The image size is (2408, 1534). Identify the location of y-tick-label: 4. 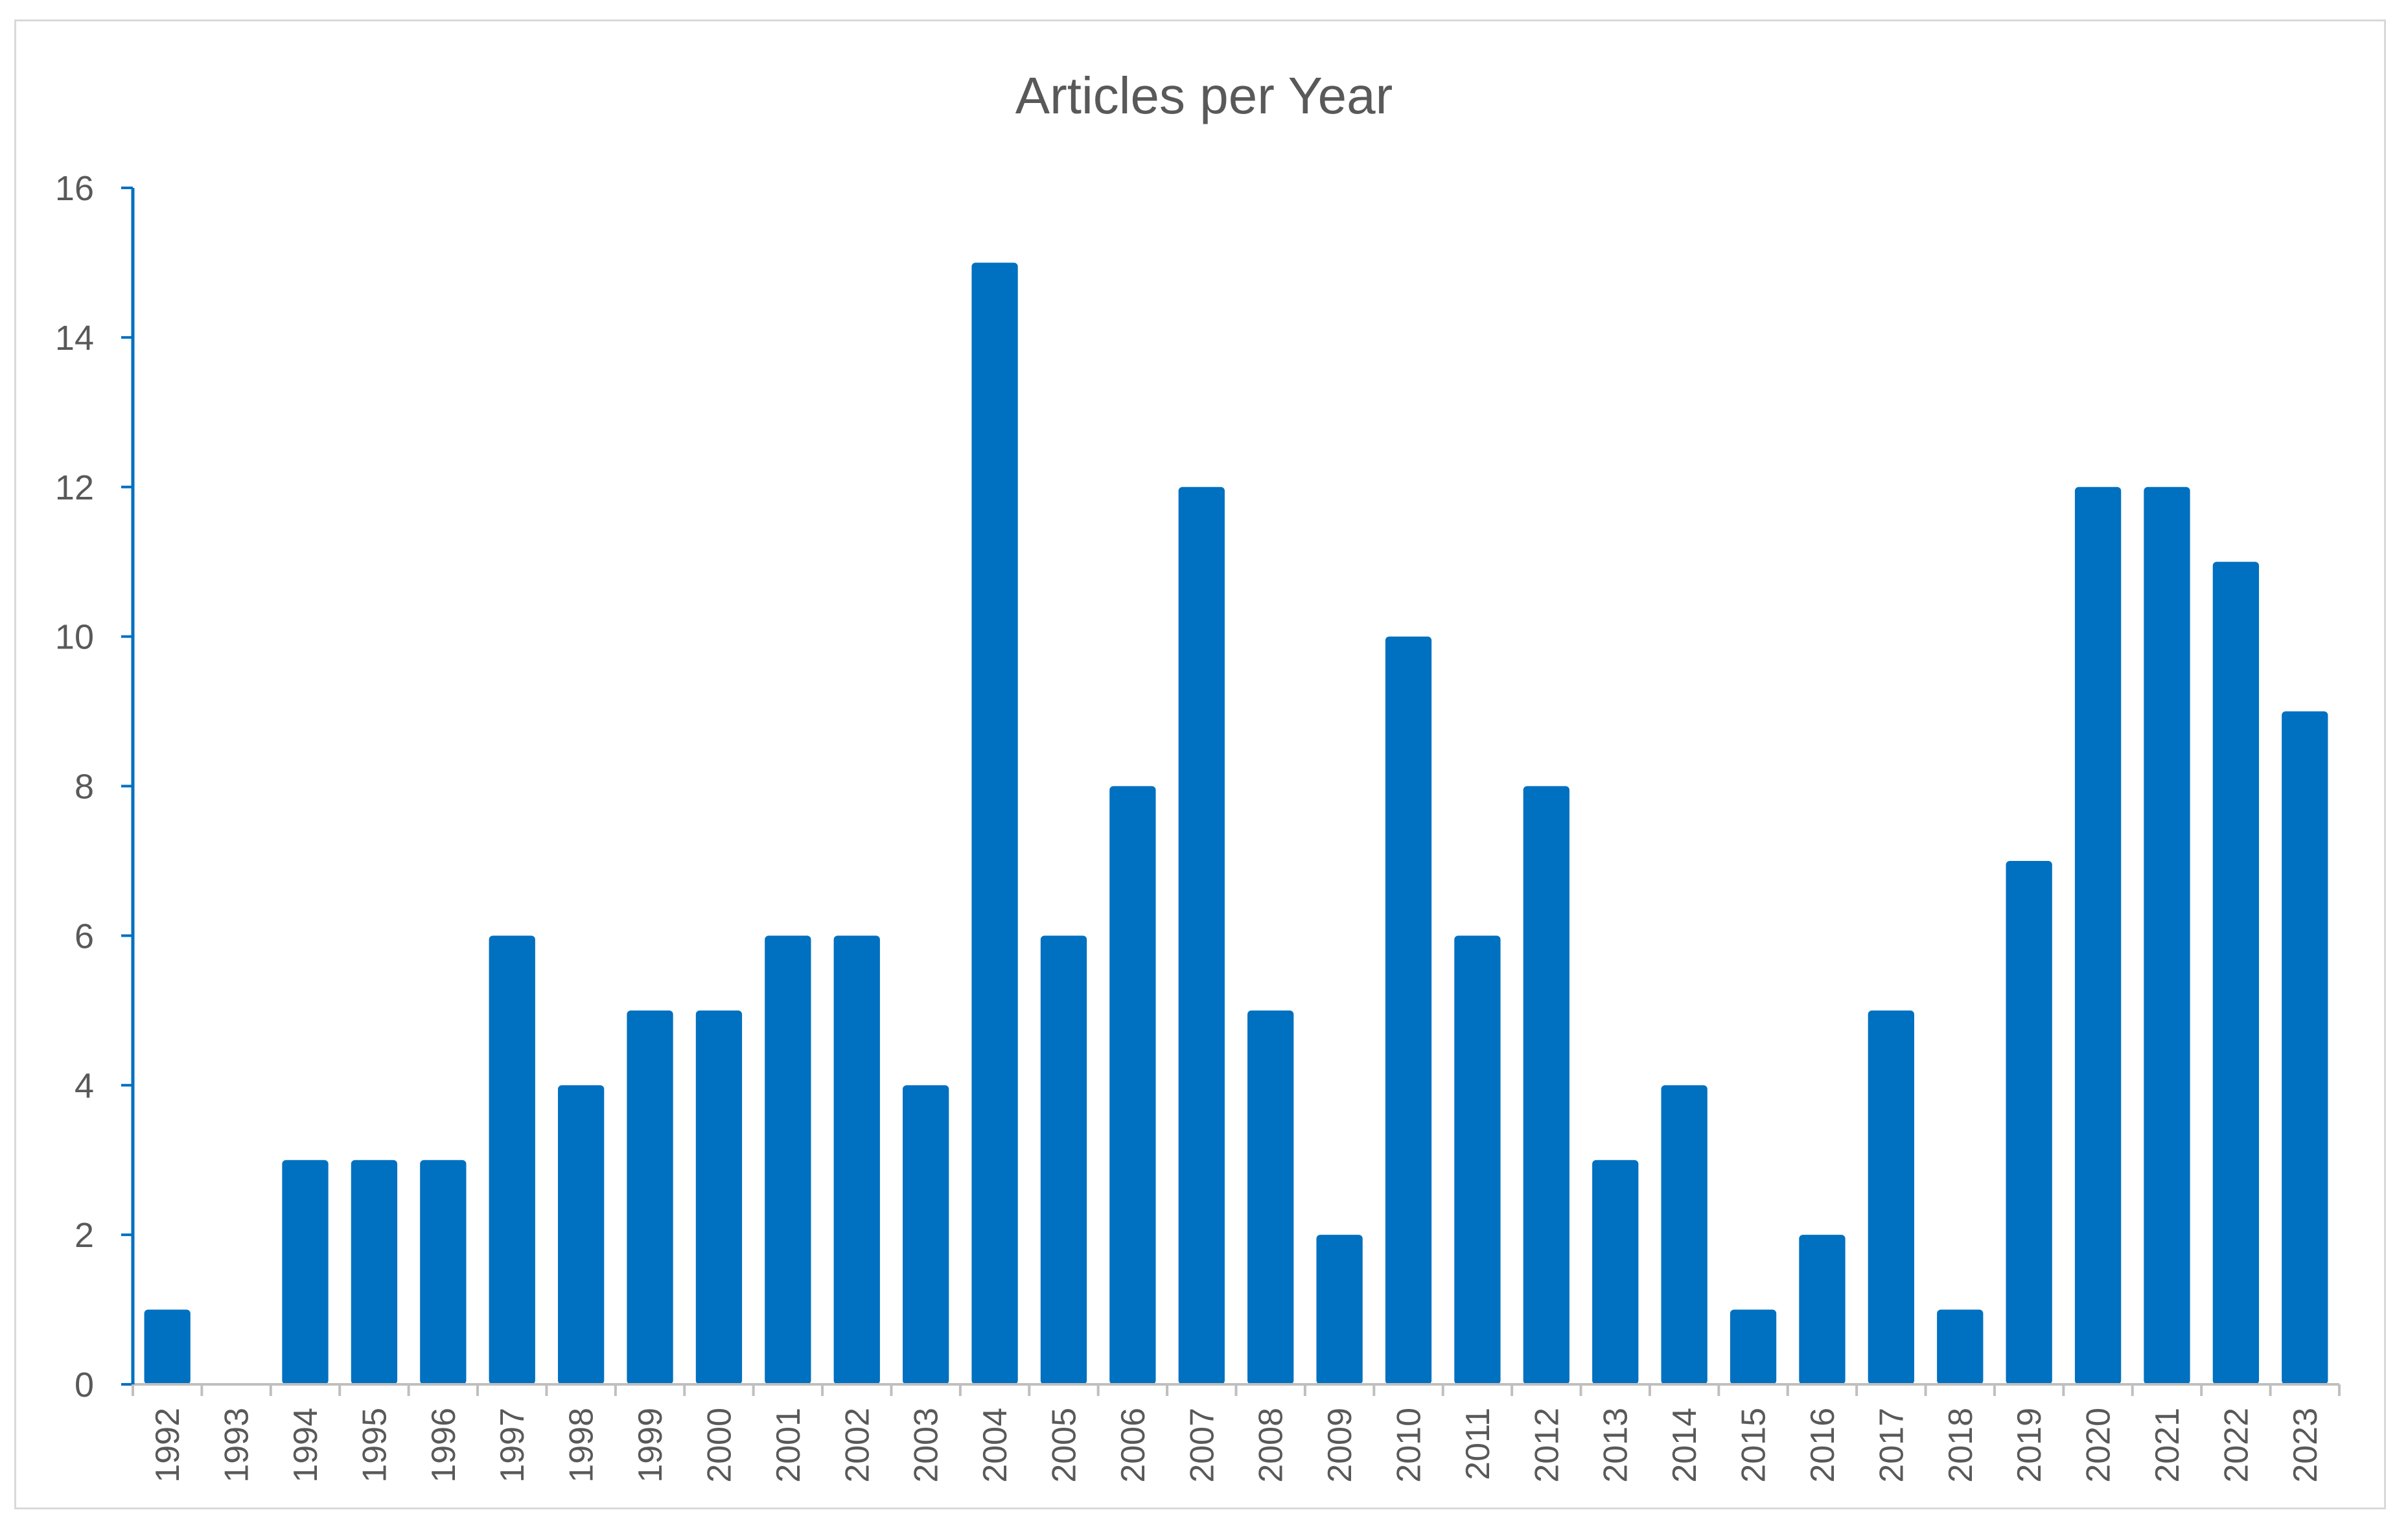
(84, 1085).